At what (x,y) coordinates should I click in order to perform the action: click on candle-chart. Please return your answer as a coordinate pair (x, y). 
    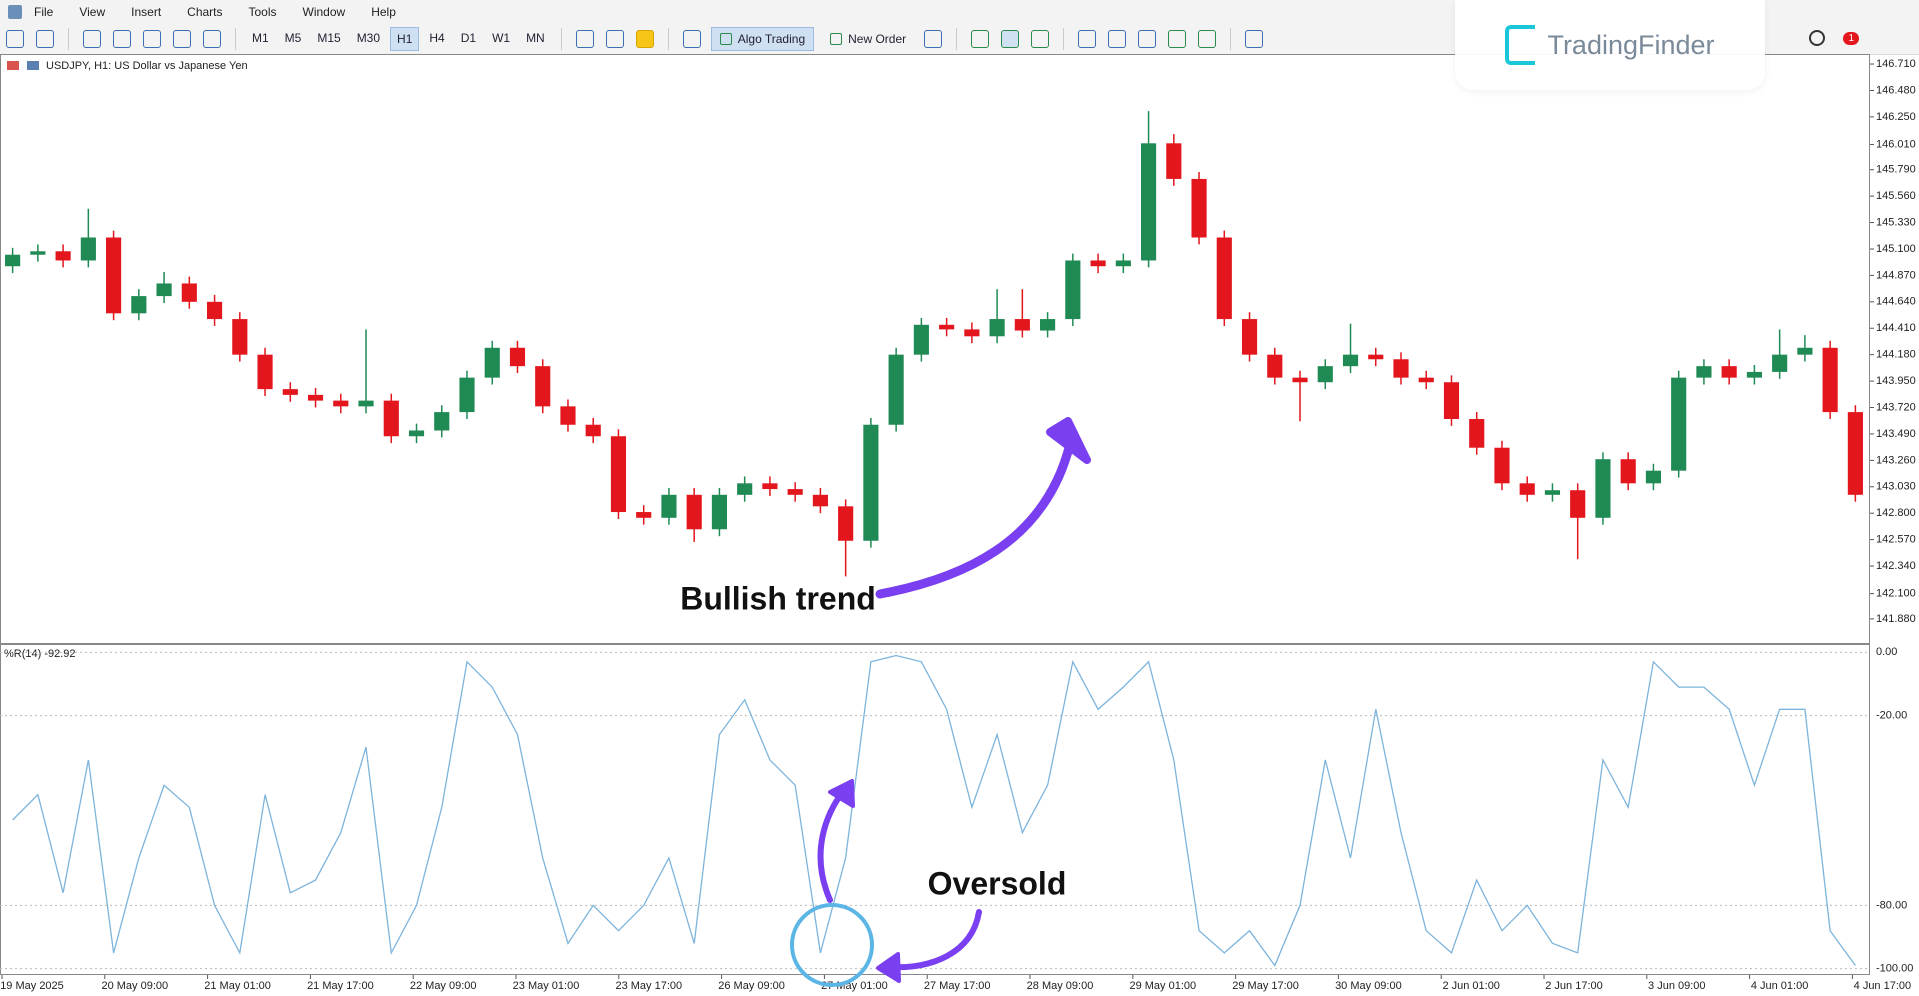
    Looking at the image, I should click on (1010, 39).